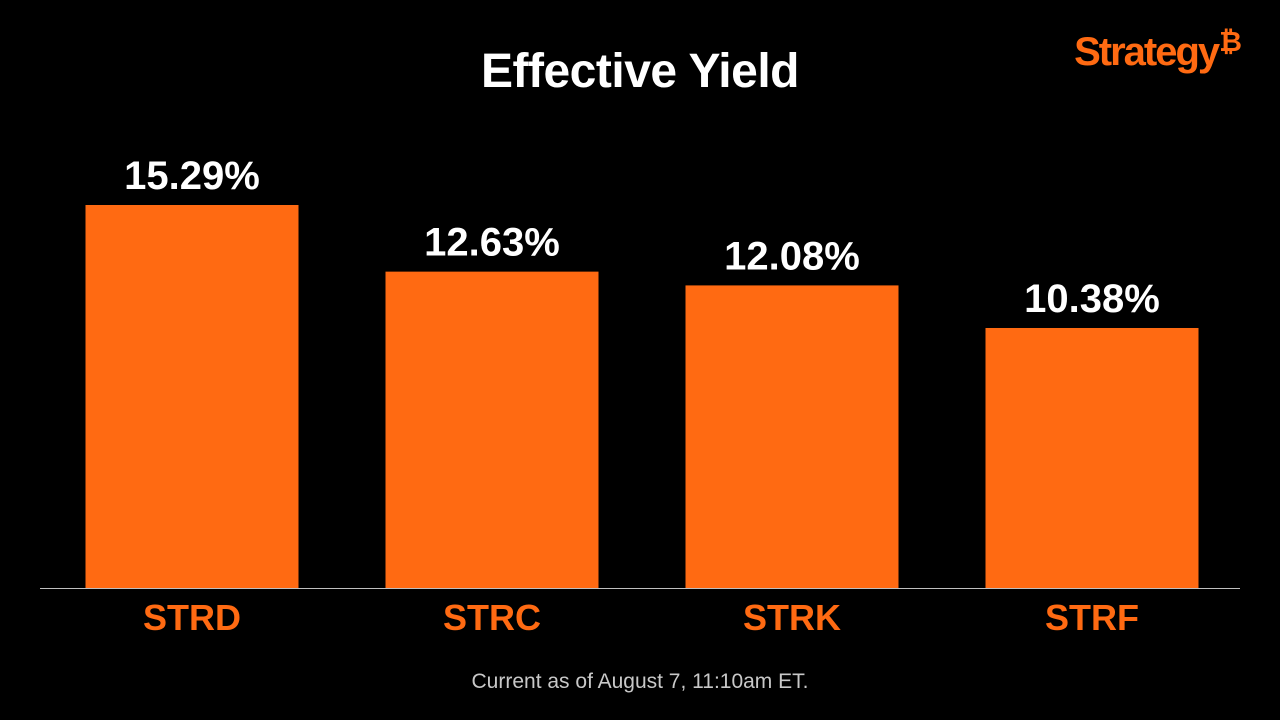 This screenshot has width=1280, height=720. Describe the element at coordinates (1092, 617) in the screenshot. I see `category-label-strf: STRF` at that location.